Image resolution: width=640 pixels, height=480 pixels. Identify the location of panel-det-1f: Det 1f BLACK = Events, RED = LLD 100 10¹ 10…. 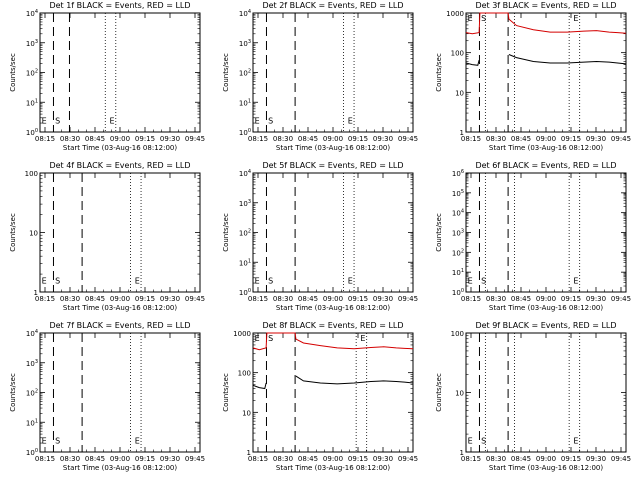
(107, 76).